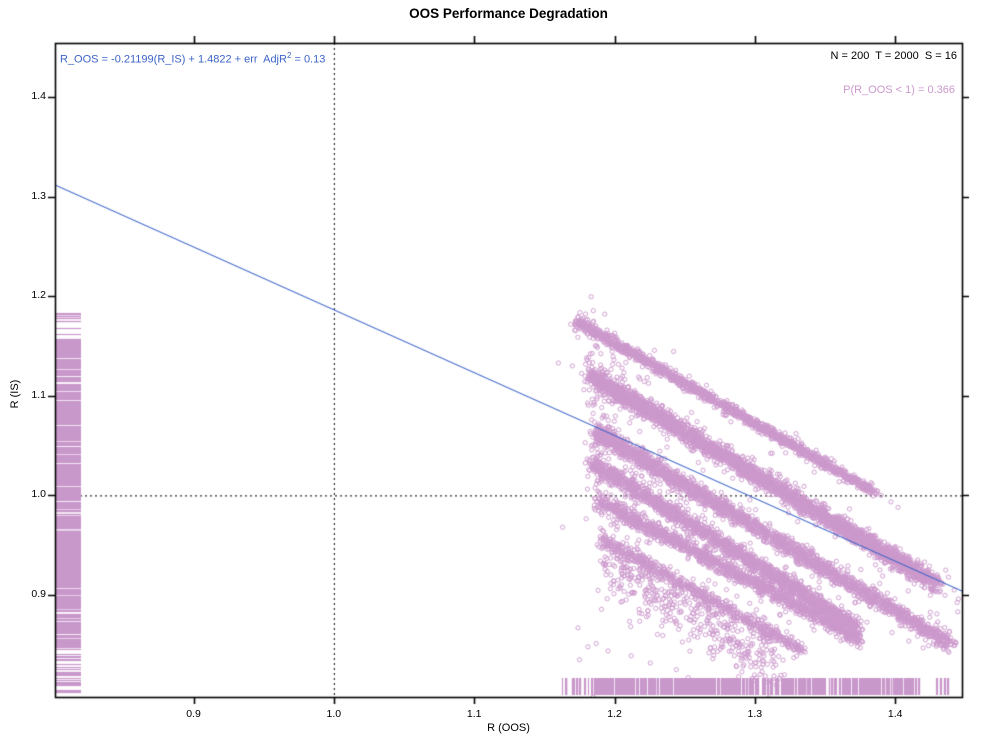  What do you see at coordinates (474, 714) in the screenshot?
I see `x-tick-label: 1.1` at bounding box center [474, 714].